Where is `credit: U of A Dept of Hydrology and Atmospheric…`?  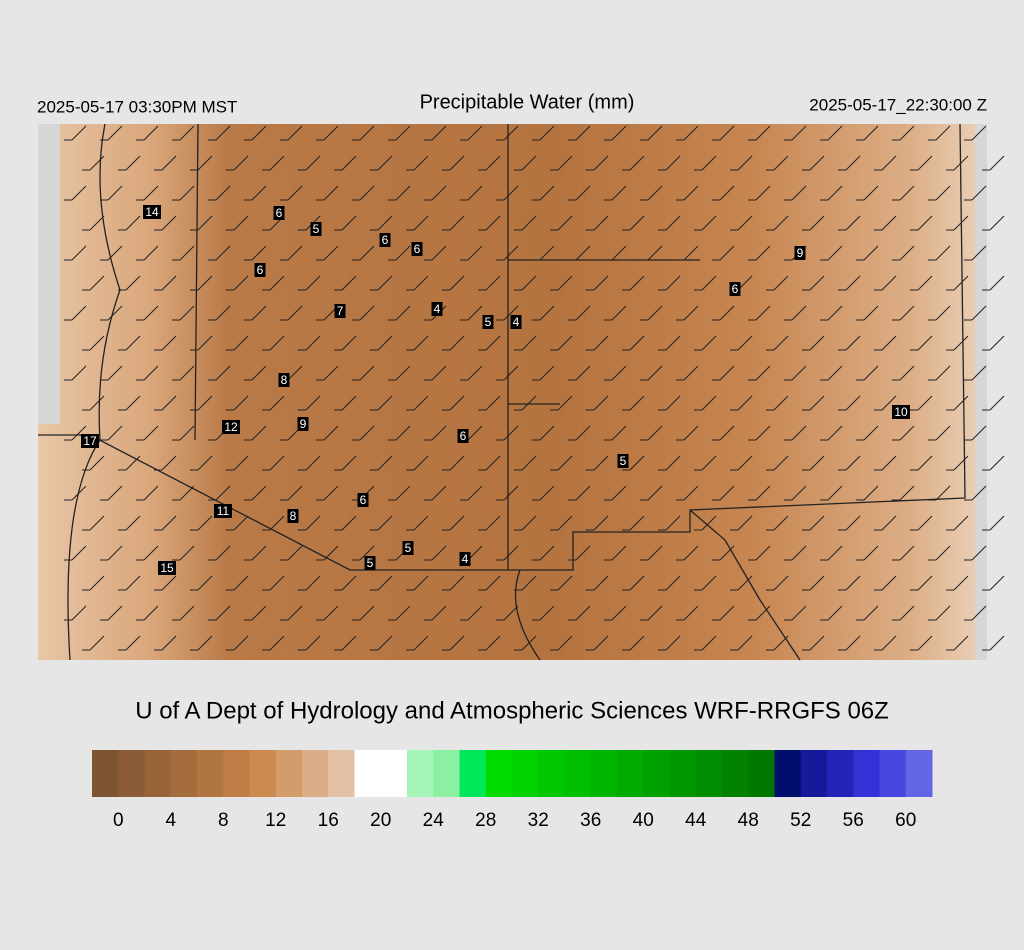 credit: U of A Dept of Hydrology and Atmospheric… is located at coordinates (512, 710).